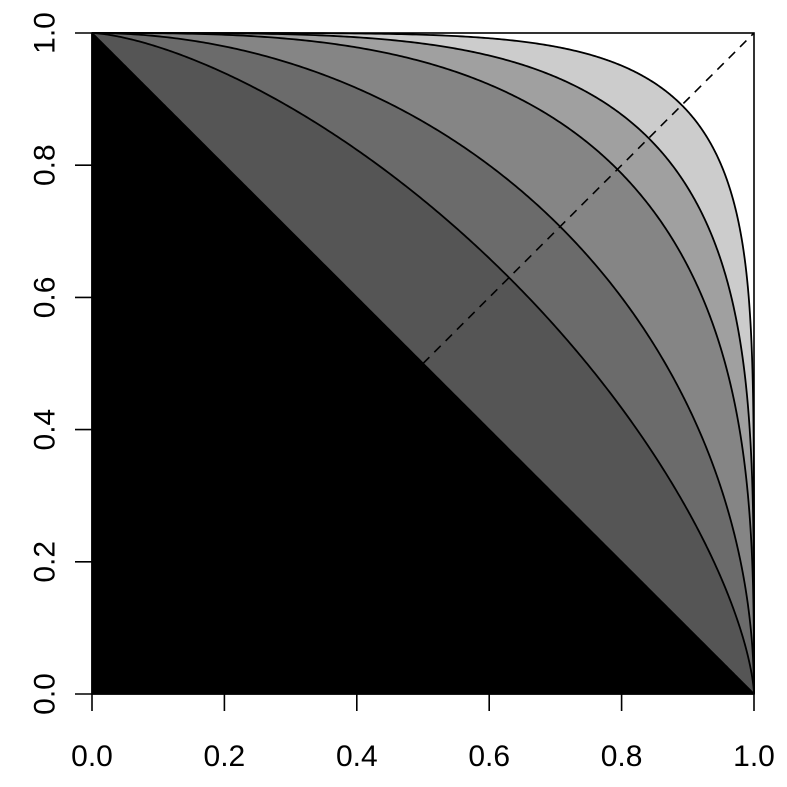 The image size is (787, 787). Describe the element at coordinates (357, 756) in the screenshot. I see `x-tick-label: 0.4` at that location.